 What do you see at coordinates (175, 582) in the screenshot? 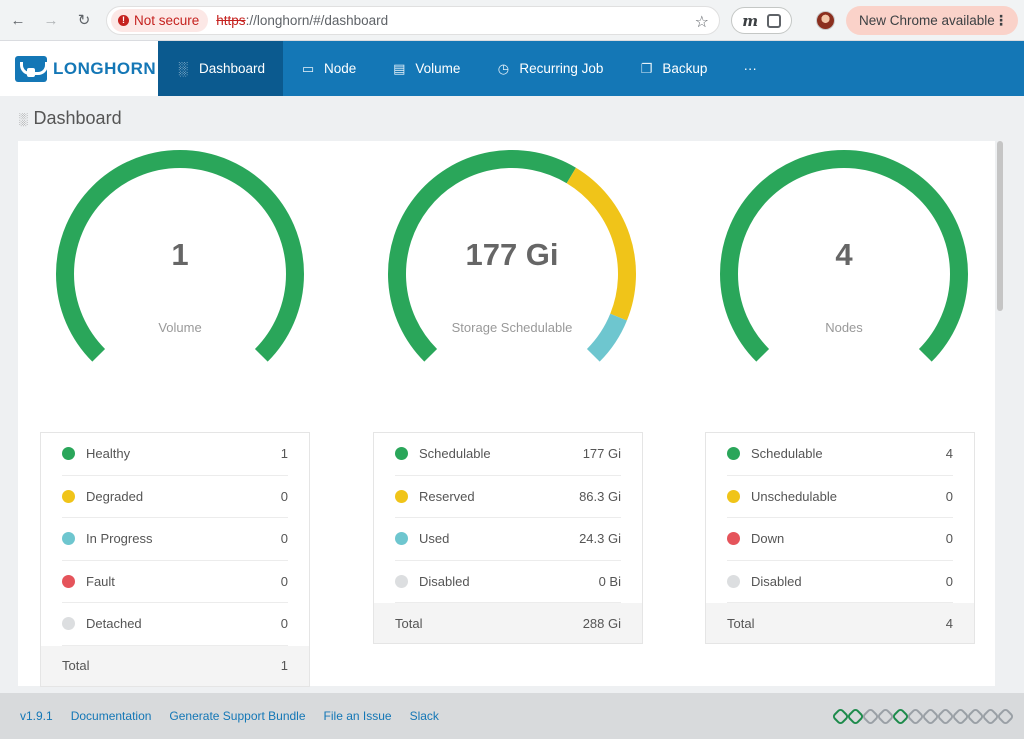
I see `legend-row-fault: Fault 0` at bounding box center [175, 582].